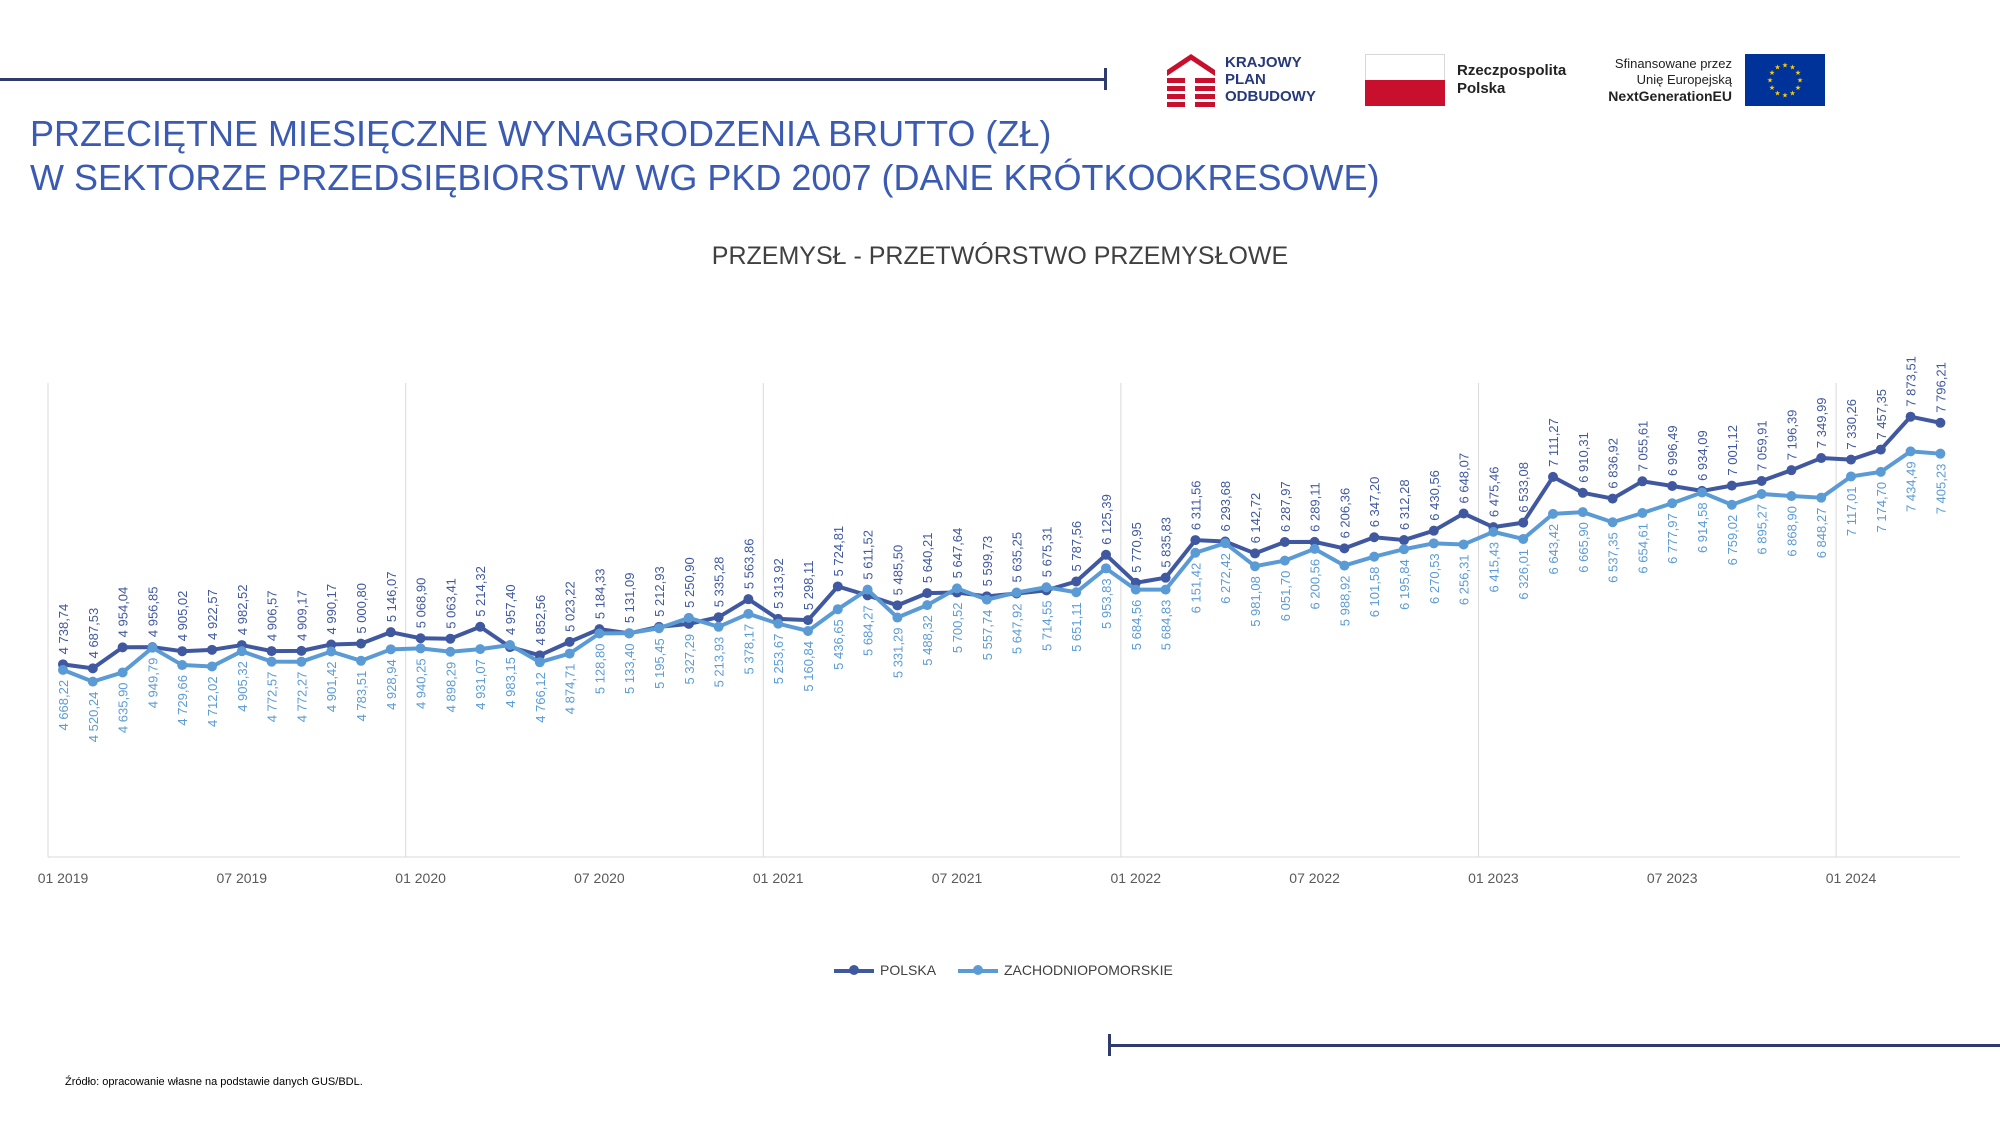 This screenshot has width=2000, height=1125. What do you see at coordinates (1255, 518) in the screenshot?
I see `data-label-polska: 6 142,72` at bounding box center [1255, 518].